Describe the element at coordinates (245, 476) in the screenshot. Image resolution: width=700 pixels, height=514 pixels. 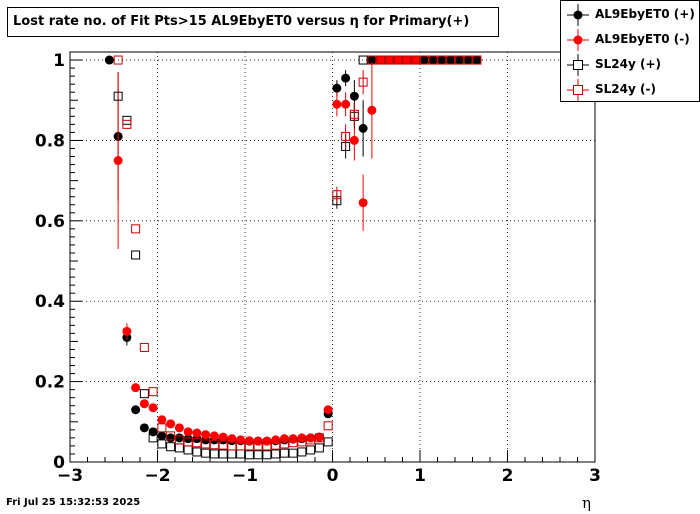
I see `x-tick-label: −1` at that location.